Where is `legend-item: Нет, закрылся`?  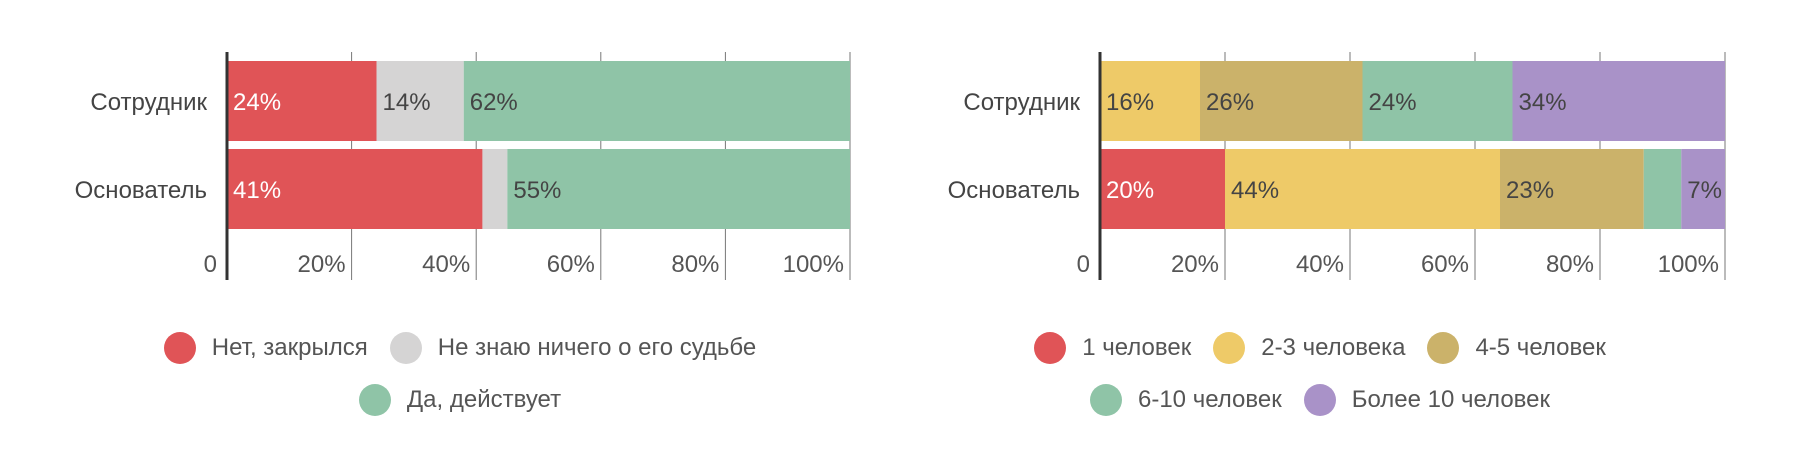
legend-item: Нет, закрылся is located at coordinates (265, 348).